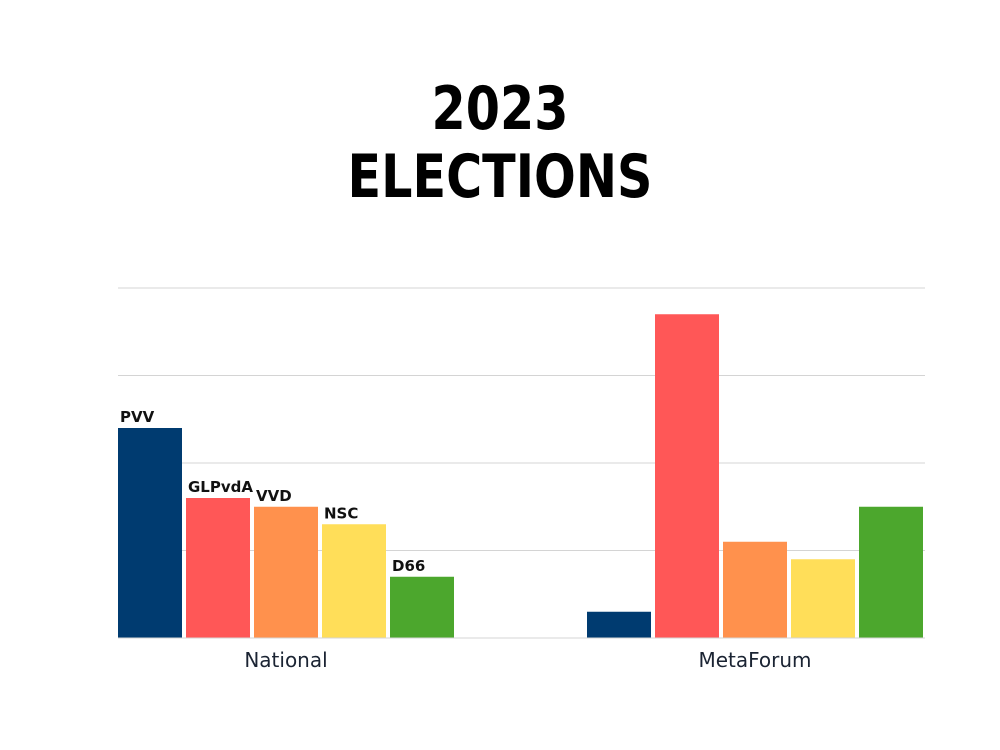 The image size is (1000, 750). What do you see at coordinates (500, 177) in the screenshot?
I see `chart-title-line-2: ELECTIONS` at bounding box center [500, 177].